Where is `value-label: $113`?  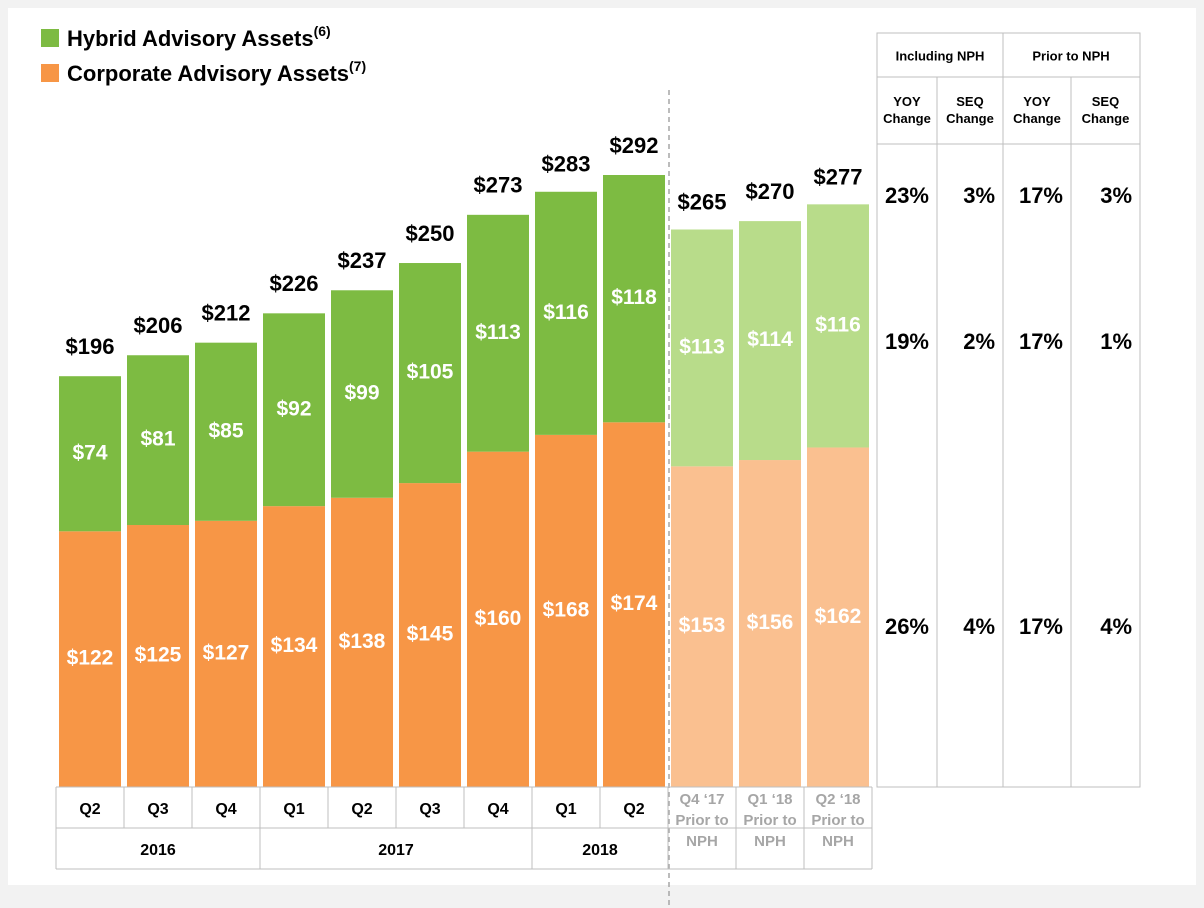
value-label: $113 is located at coordinates (498, 332).